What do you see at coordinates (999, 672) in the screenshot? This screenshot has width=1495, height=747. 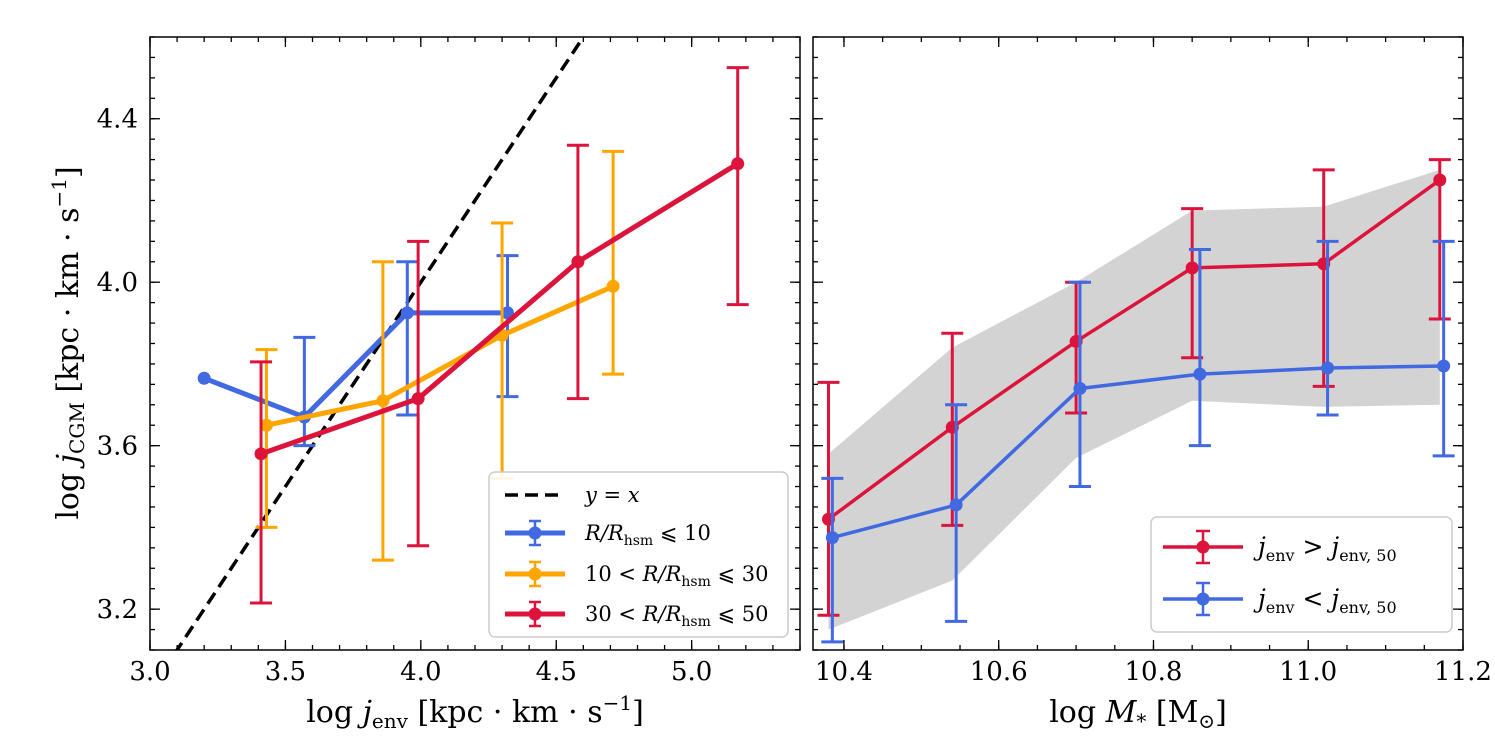 I see `x-tick-label: 10.6` at bounding box center [999, 672].